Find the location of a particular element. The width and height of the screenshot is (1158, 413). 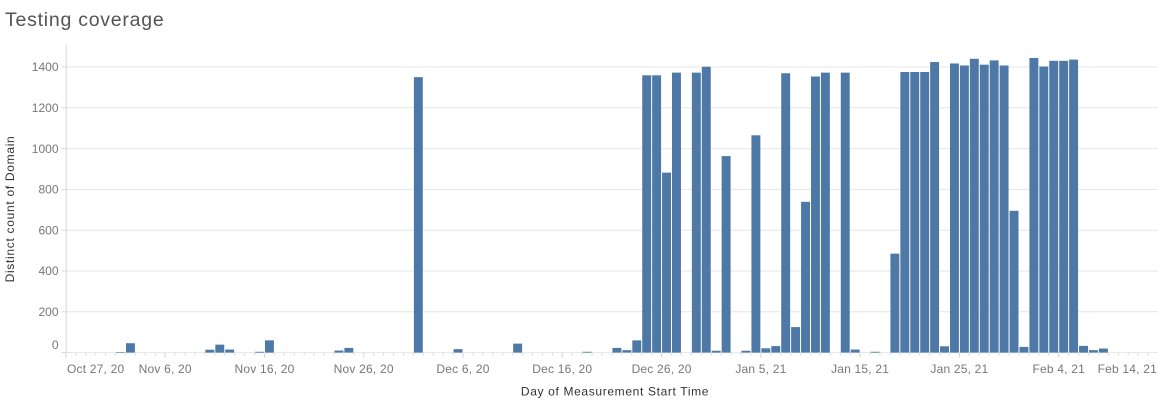

svg-text: 0 is located at coordinates (55, 345).